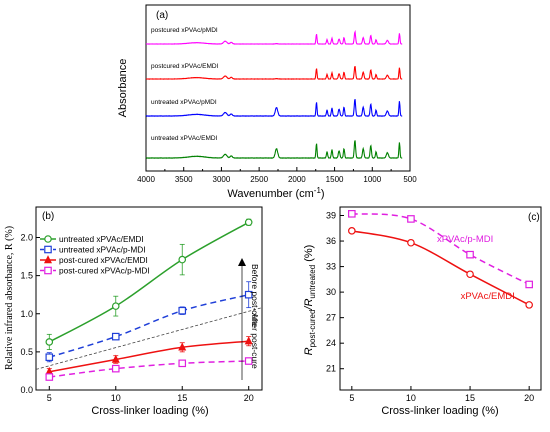 The image size is (550, 432). I want to click on panel-a-series-label: untreated xPVAc/EMDI, so click(184, 138).